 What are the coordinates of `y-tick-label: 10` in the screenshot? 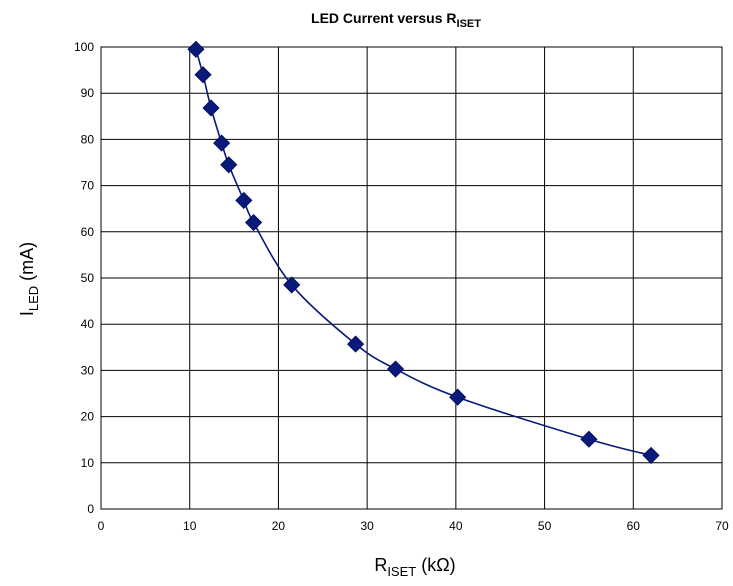 It's located at (88, 463).